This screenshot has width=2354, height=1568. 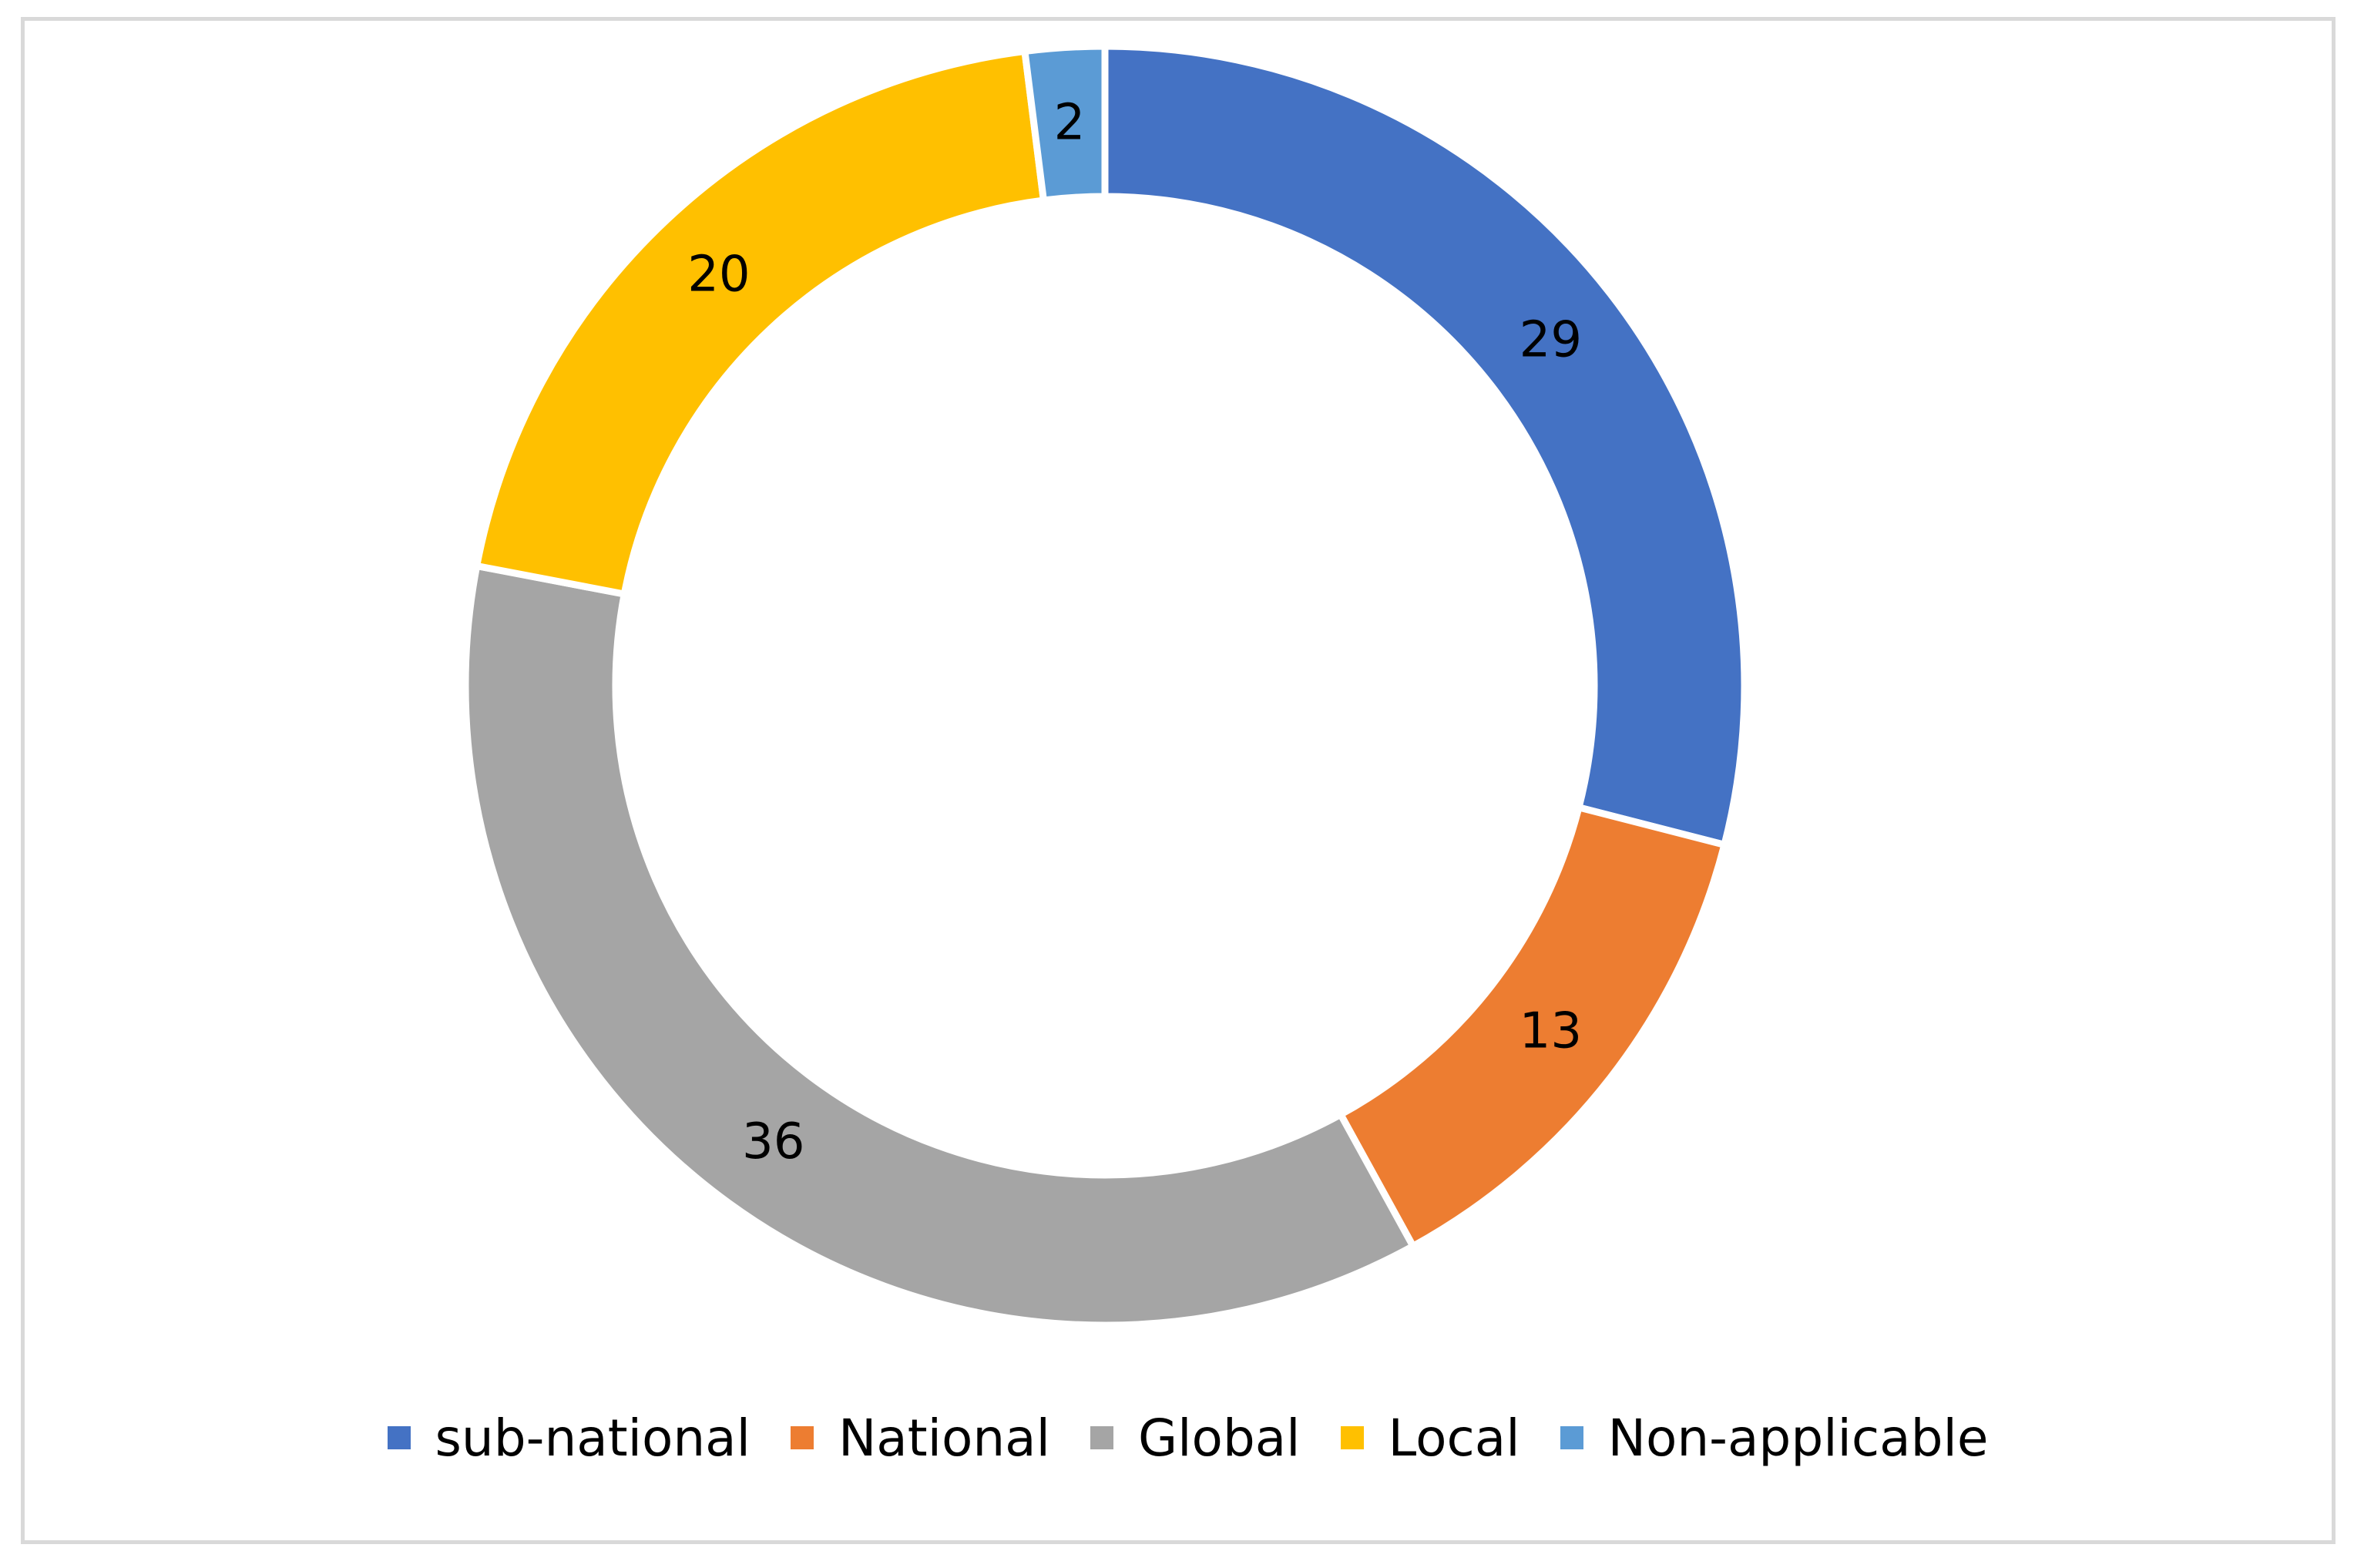 I want to click on data-label-non-applicable: 2, so click(x=1070, y=122).